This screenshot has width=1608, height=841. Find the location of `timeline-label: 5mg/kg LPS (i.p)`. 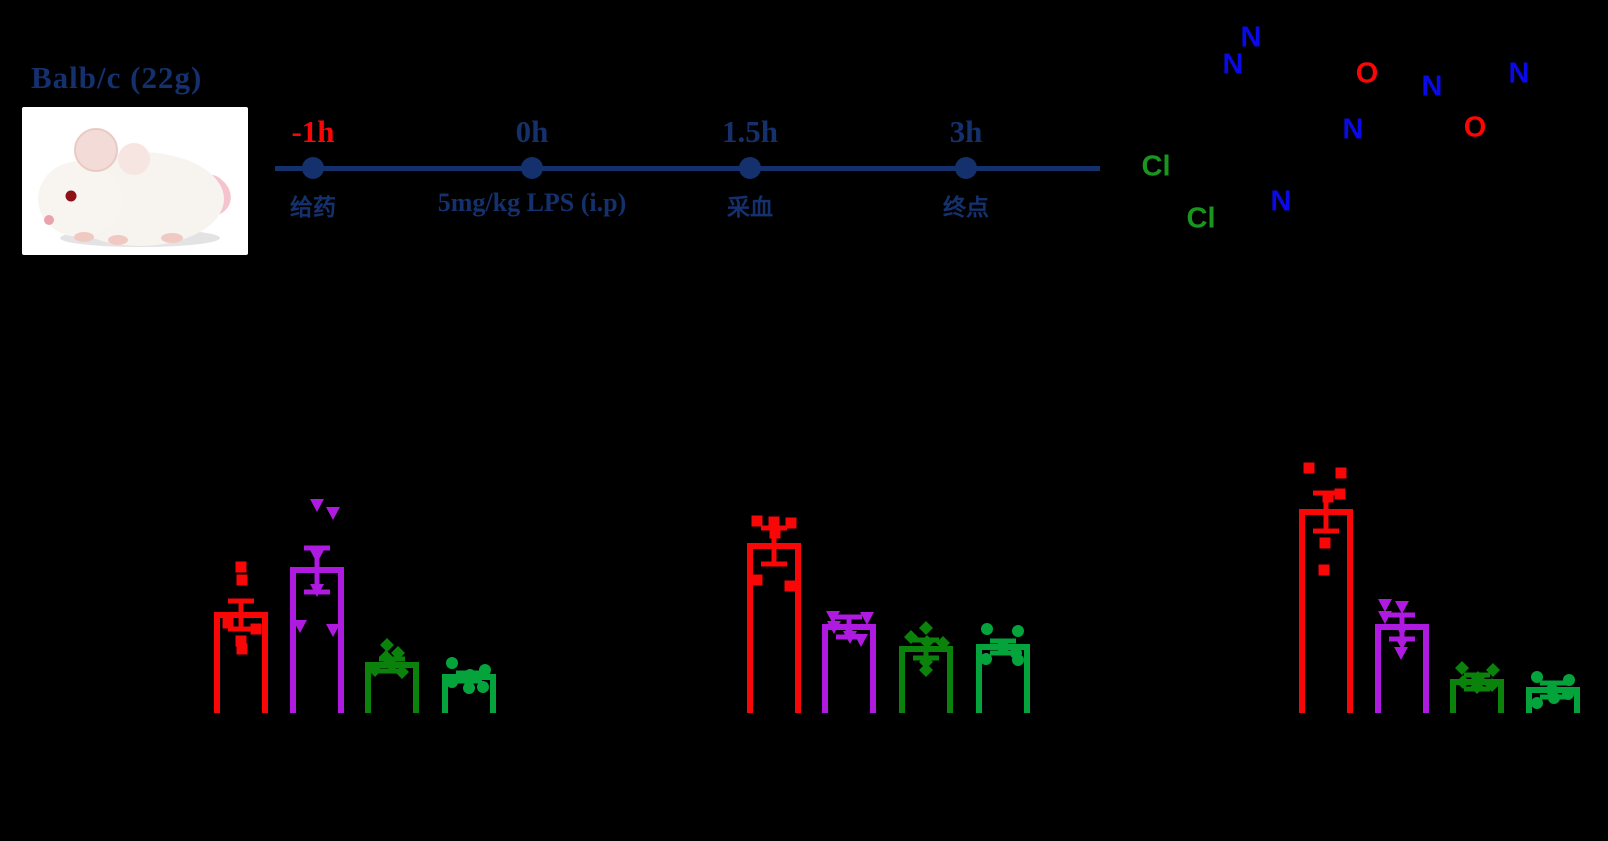

timeline-label: 5mg/kg LPS (i.p) is located at coordinates (532, 202).